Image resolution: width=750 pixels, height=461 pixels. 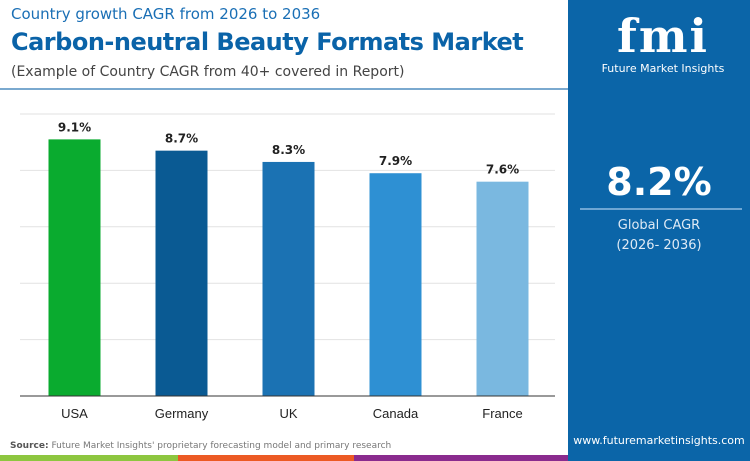 I want to click on fmi-logo: fmi Future Market Insights, so click(x=663, y=42).